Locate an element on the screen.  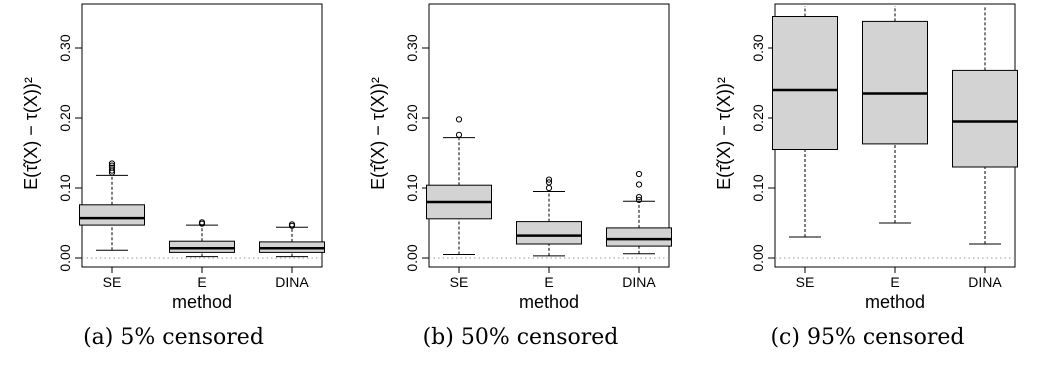
caption-a: (a) 5% censored is located at coordinates (173, 337).